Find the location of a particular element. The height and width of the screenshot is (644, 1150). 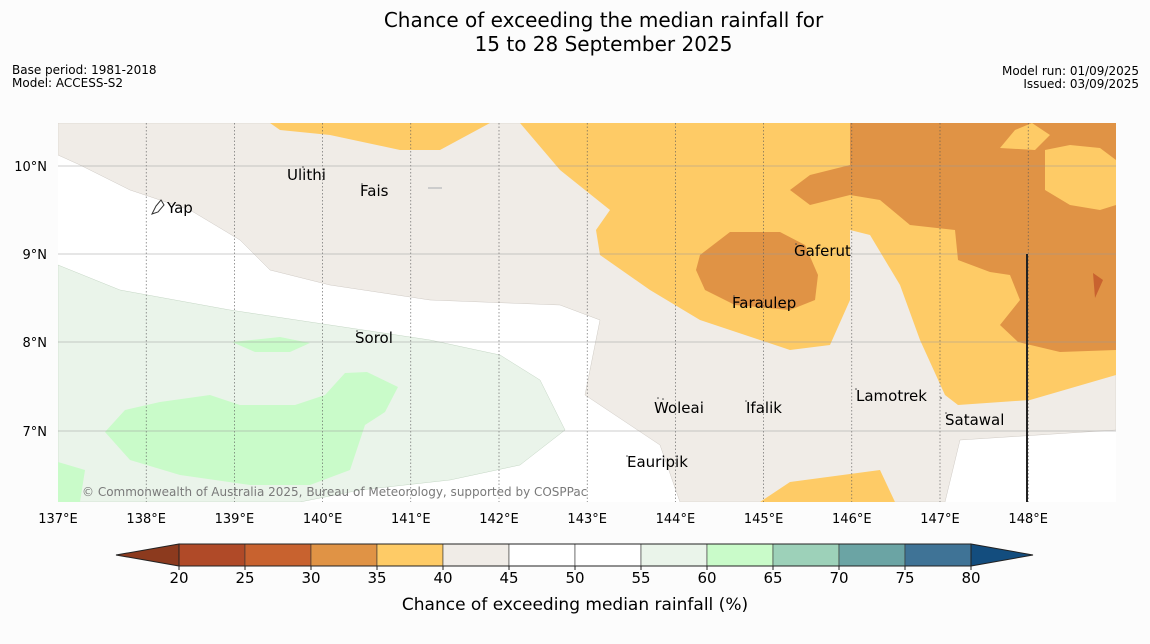

colorbar-tick-label: 20 is located at coordinates (178, 578).